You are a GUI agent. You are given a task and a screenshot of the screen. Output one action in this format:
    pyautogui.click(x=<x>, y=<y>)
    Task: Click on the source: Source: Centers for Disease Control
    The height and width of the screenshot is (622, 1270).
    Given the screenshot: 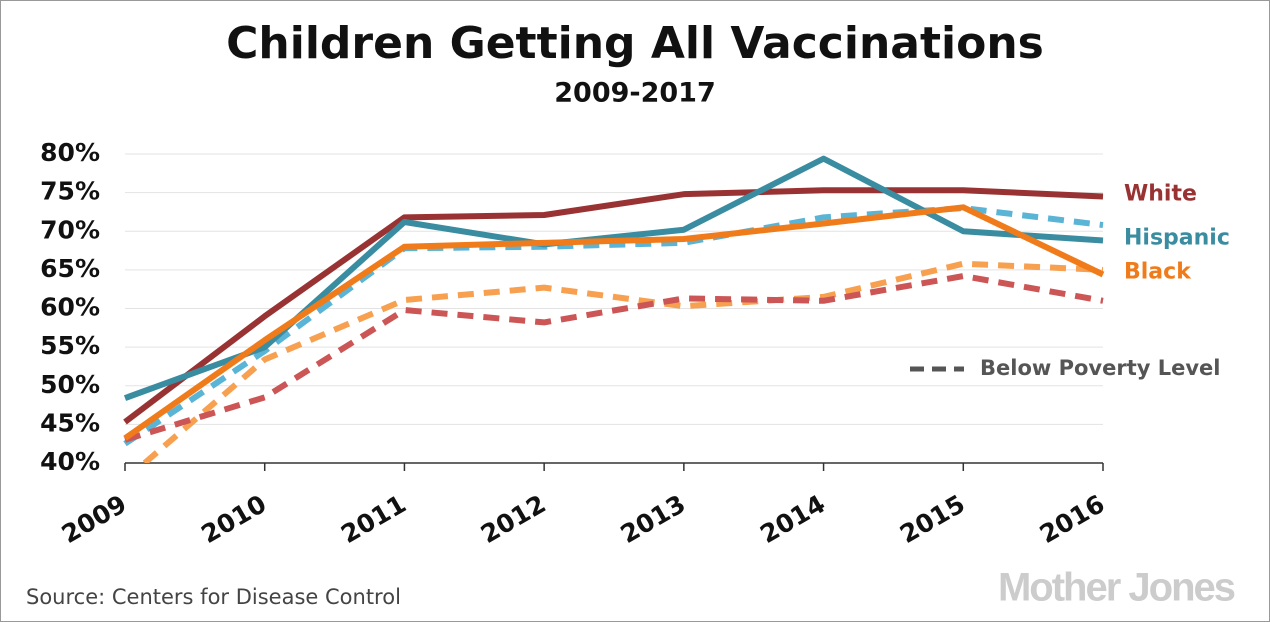 What is the action you would take?
    pyautogui.click(x=213, y=597)
    